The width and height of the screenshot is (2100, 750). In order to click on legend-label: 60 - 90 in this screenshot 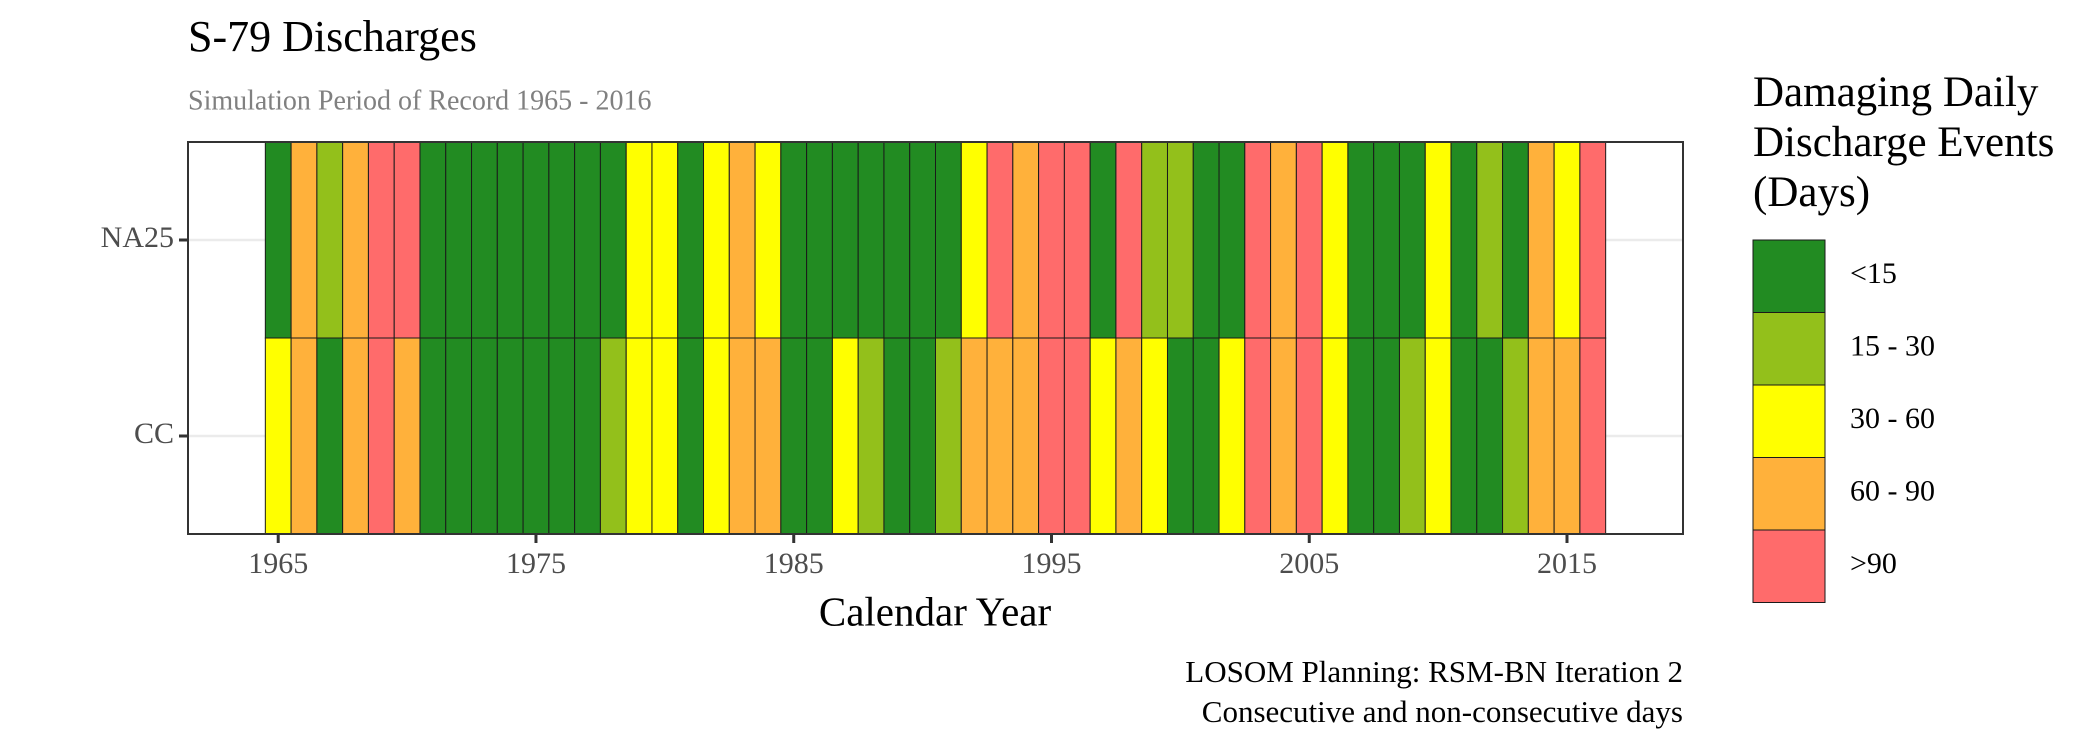, I will do `click(1892, 491)`.